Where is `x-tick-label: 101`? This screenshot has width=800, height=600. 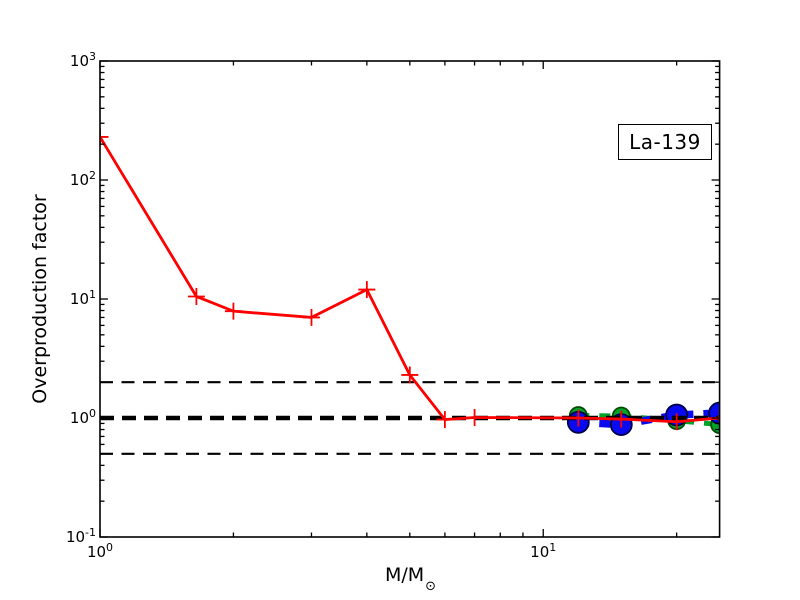 x-tick-label: 101 is located at coordinates (543, 551).